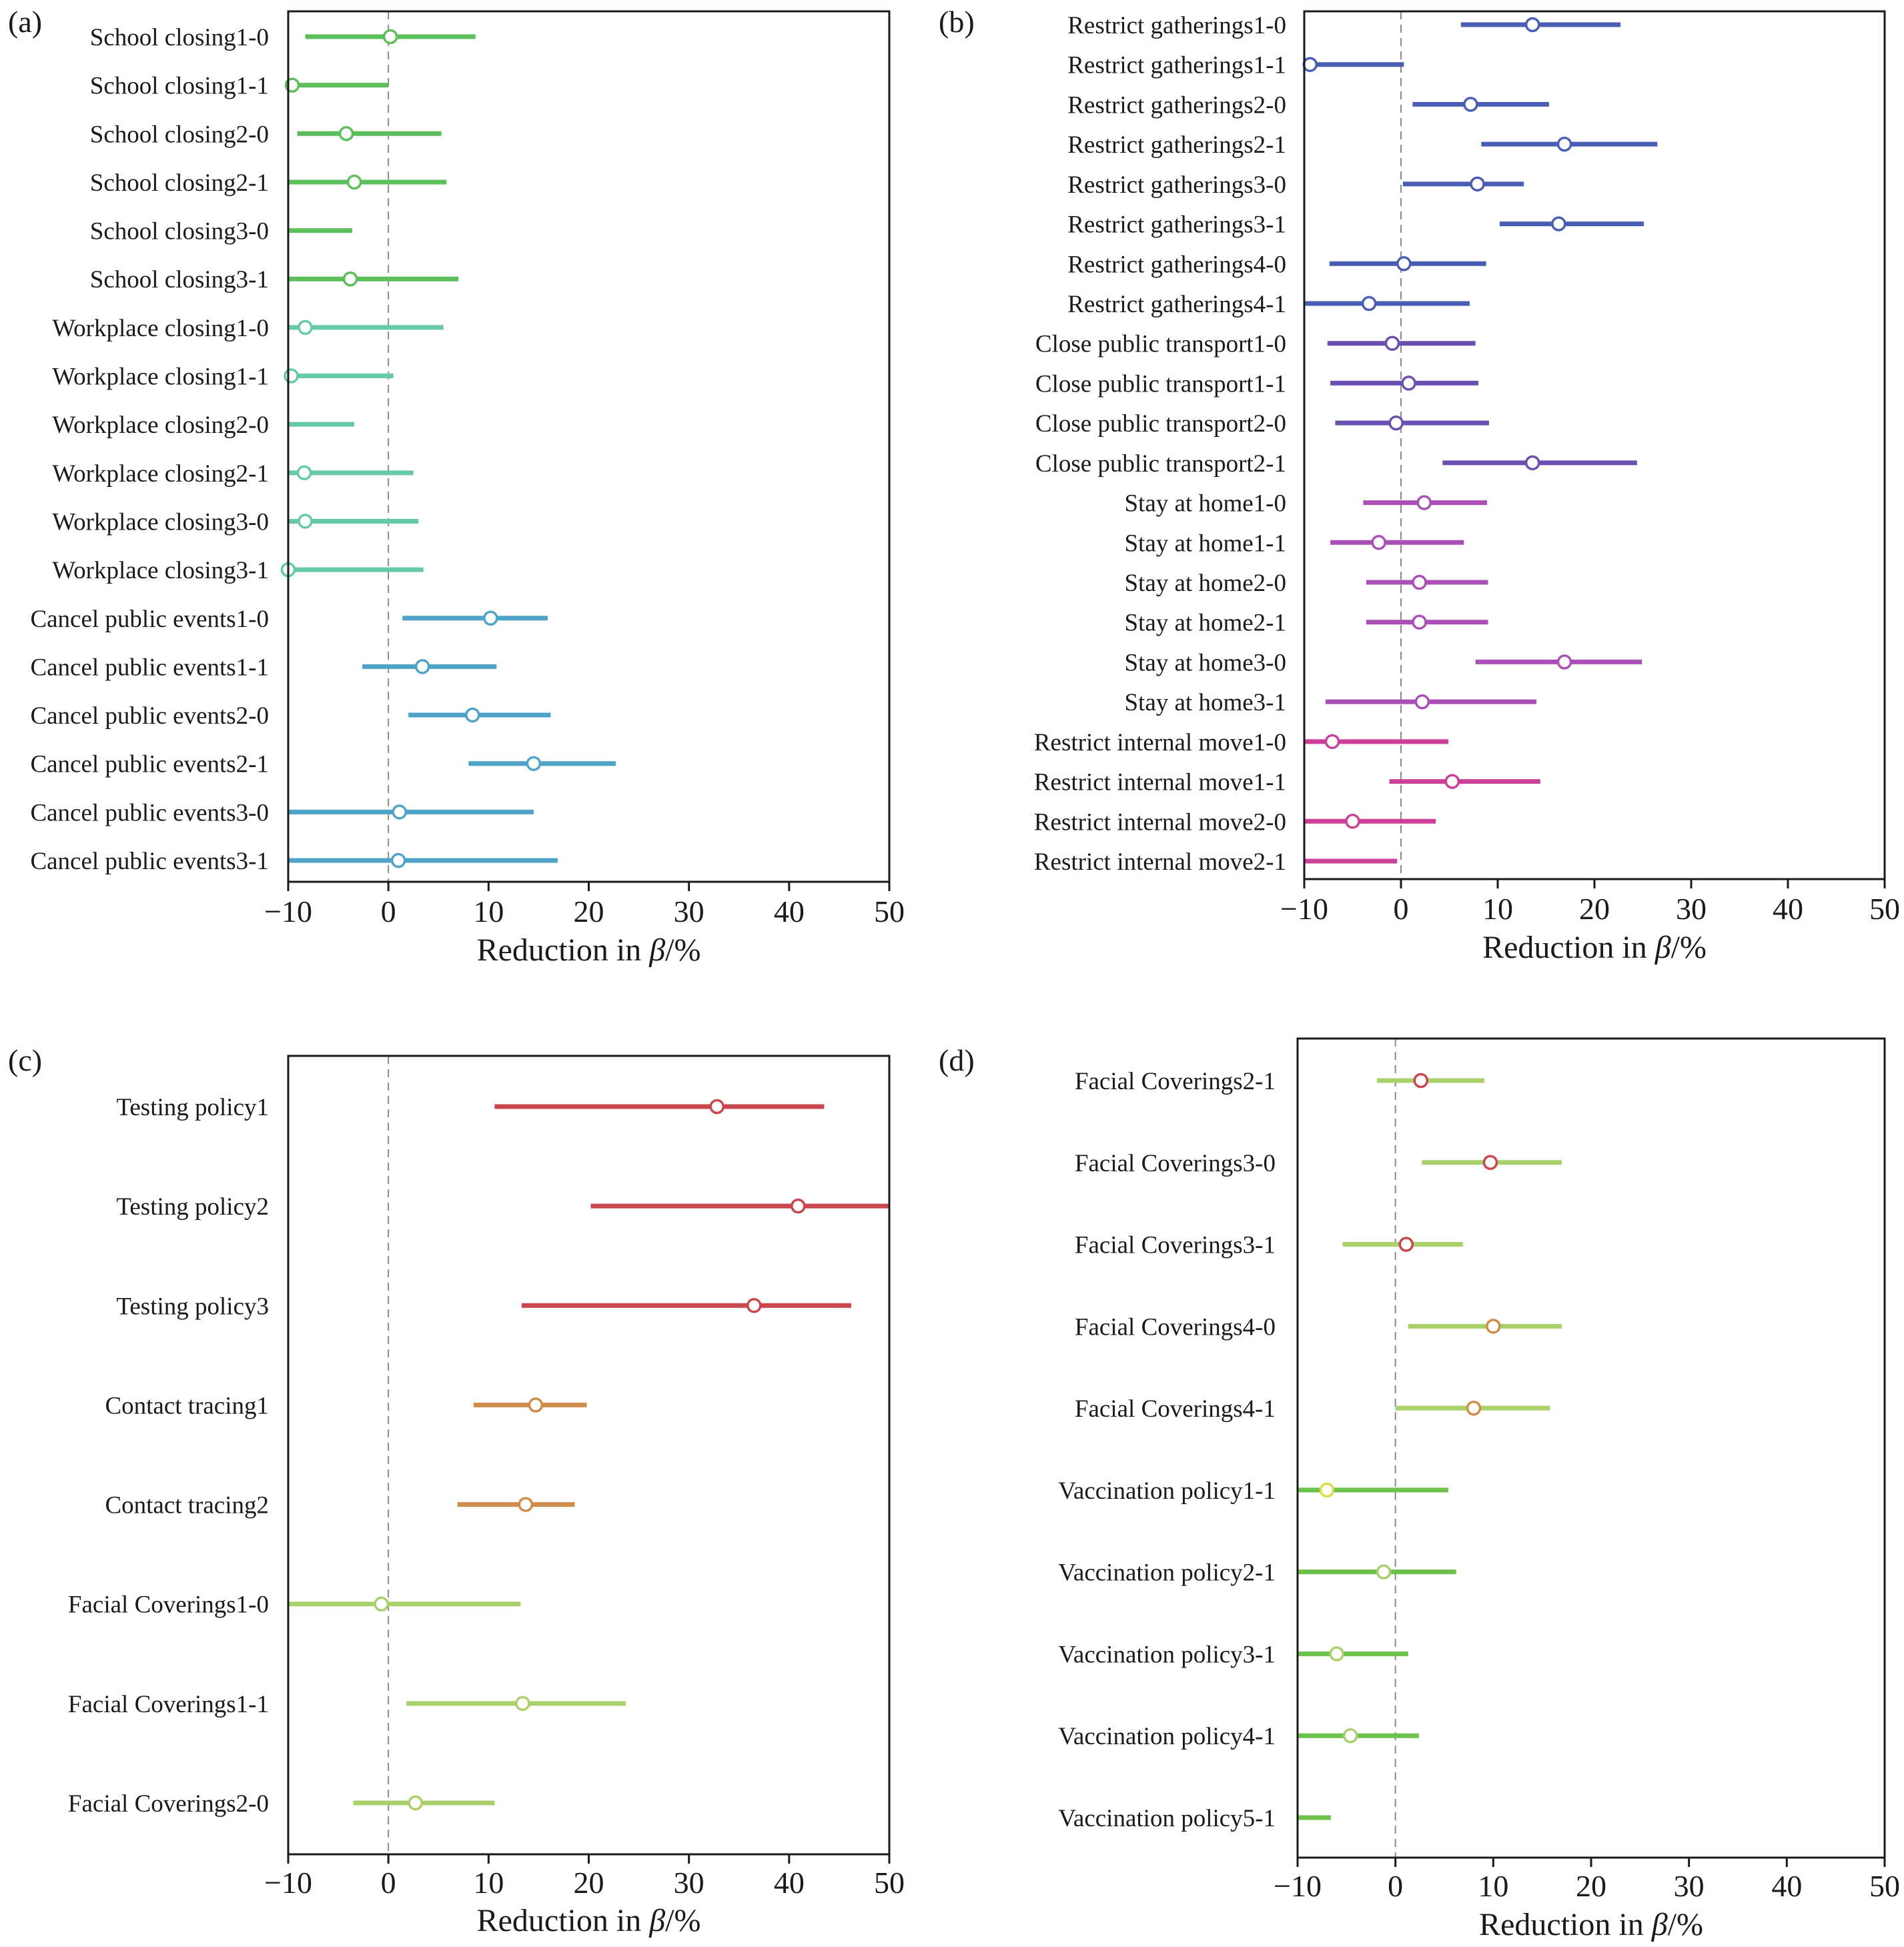  What do you see at coordinates (1591, 1924) in the screenshot?
I see `panel-d-x-axis-label: Reduction in β/%` at bounding box center [1591, 1924].